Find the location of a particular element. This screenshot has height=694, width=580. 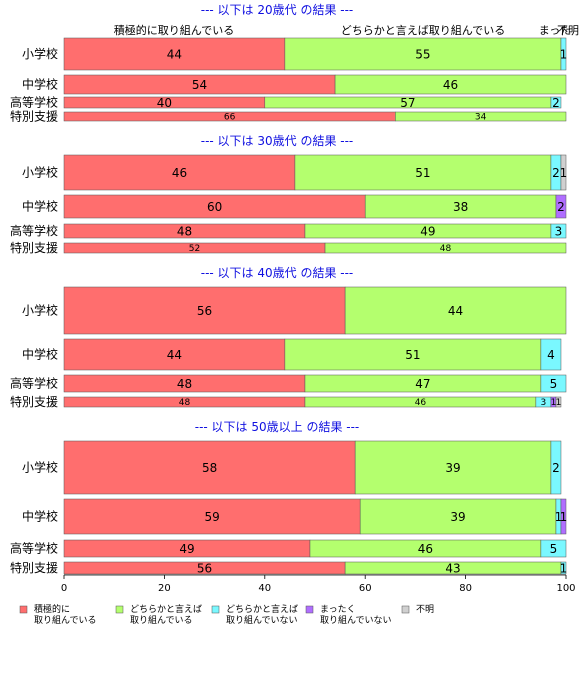

value-label: 57 is located at coordinates (407, 103).